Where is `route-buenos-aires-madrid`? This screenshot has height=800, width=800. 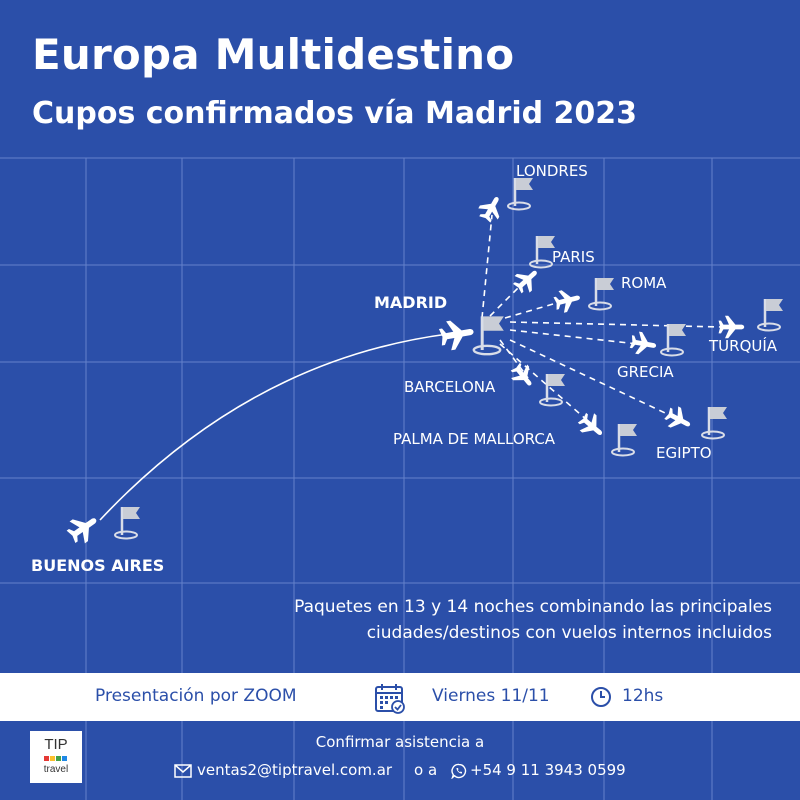 route-buenos-aires-madrid is located at coordinates (274, 427).